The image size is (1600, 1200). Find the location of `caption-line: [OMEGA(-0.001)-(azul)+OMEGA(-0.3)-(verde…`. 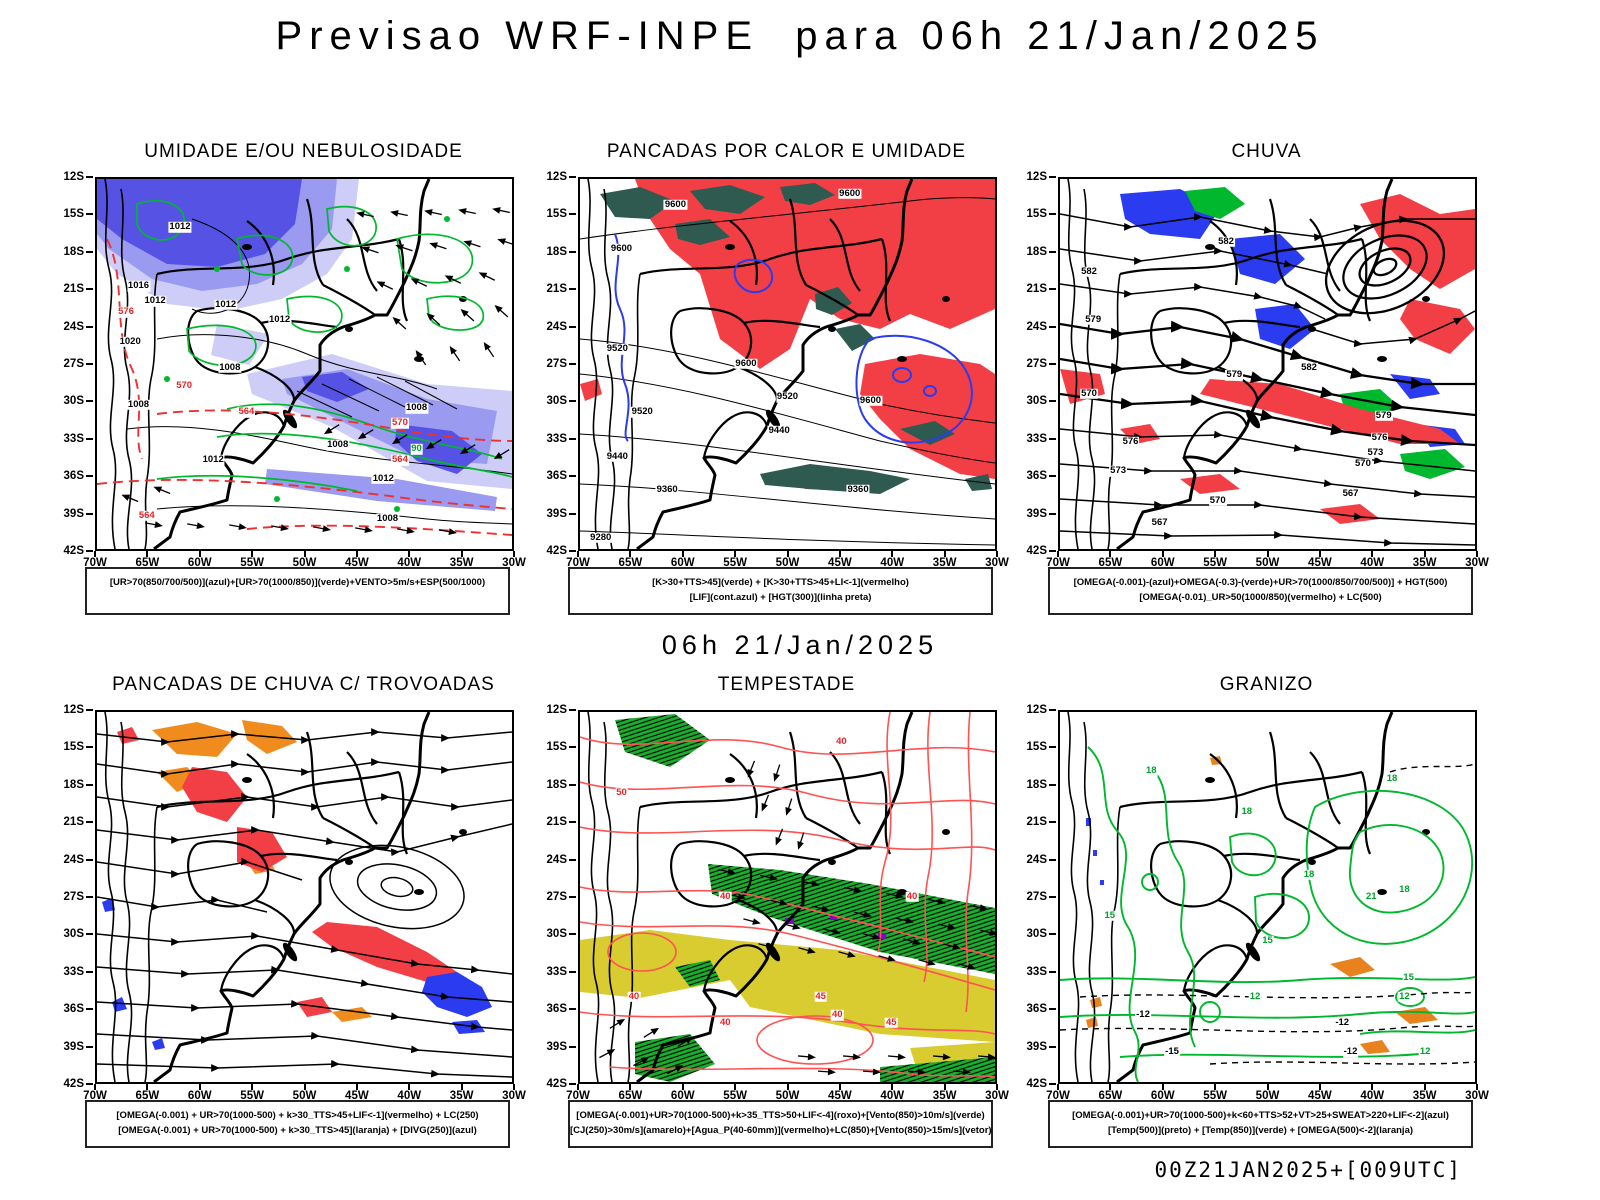

caption-line: [OMEGA(-0.001)-(azul)+OMEGA(-0.3)-(verde… is located at coordinates (1260, 582).